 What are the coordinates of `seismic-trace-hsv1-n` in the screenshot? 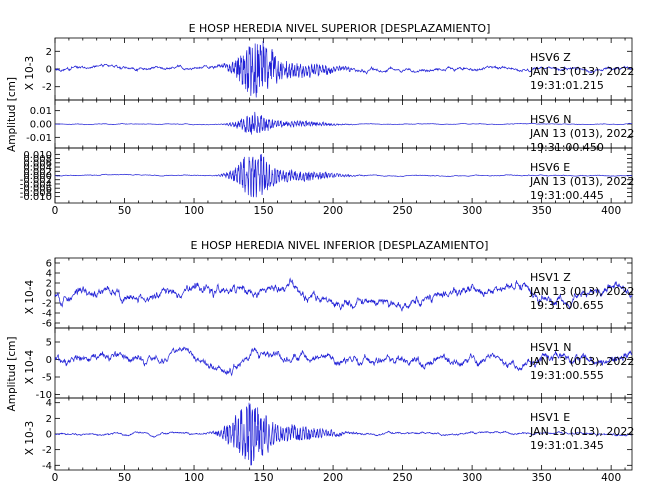 It's located at (343, 361).